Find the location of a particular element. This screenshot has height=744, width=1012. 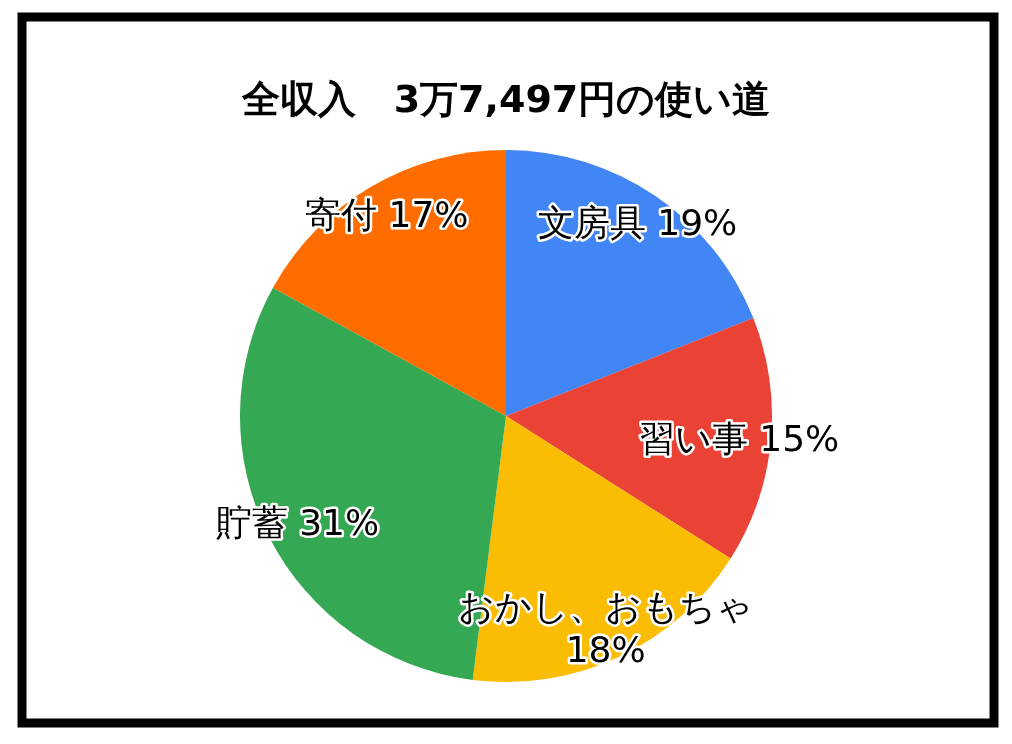

data-label: 18% is located at coordinates (605, 649).